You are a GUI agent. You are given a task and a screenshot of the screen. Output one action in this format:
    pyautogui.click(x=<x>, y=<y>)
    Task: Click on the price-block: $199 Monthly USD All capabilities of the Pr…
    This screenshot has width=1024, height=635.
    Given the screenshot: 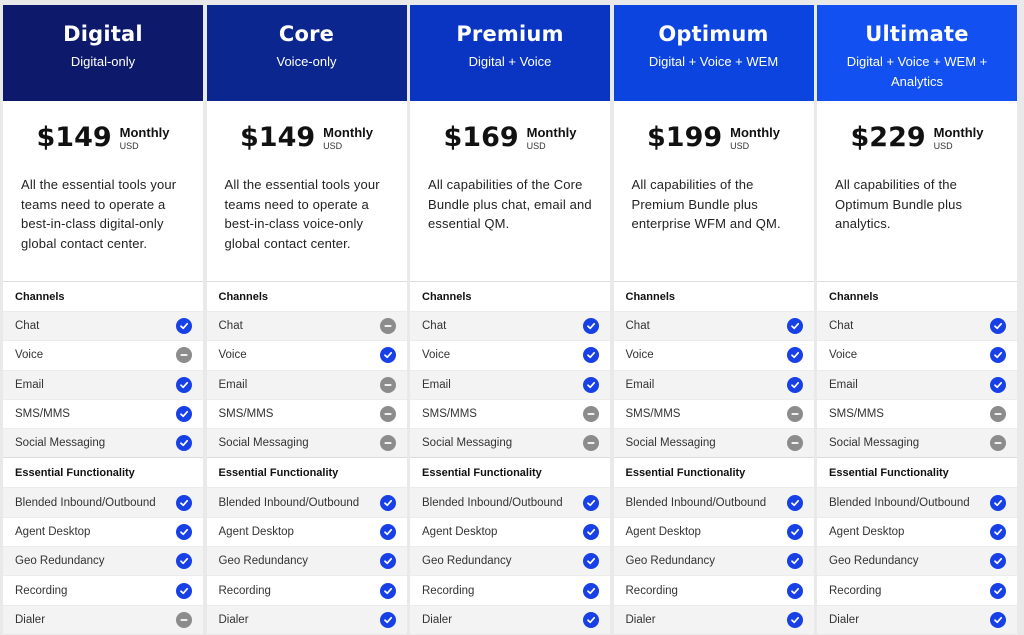 What is the action you would take?
    pyautogui.click(x=714, y=191)
    